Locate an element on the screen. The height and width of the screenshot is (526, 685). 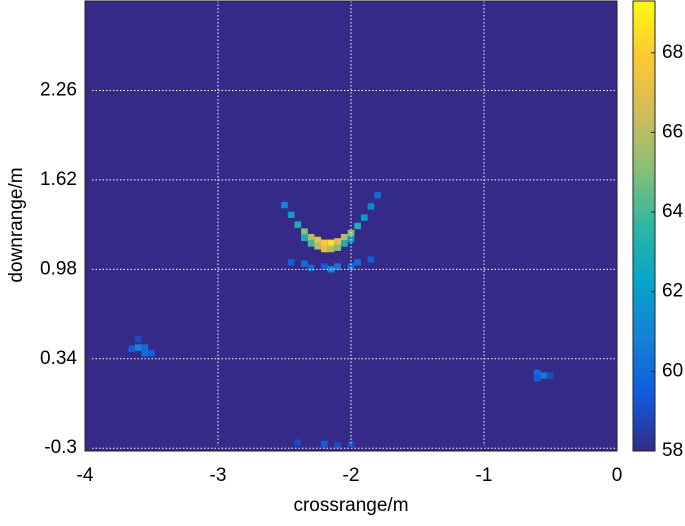
x-tick-label: -1 is located at coordinates (484, 475).